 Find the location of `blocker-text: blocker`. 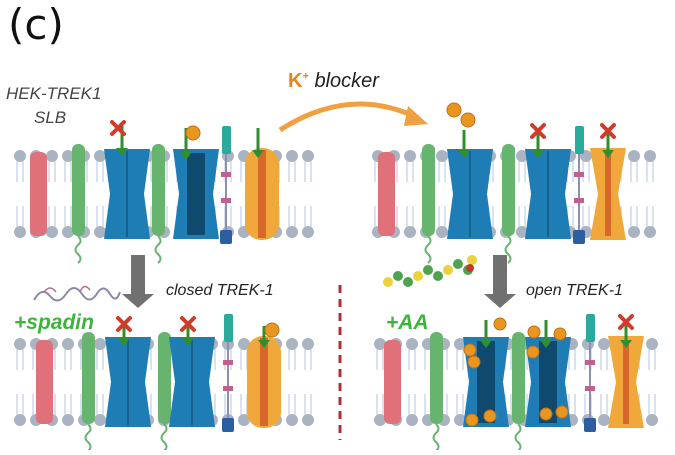

blocker-text: blocker is located at coordinates (343, 81).